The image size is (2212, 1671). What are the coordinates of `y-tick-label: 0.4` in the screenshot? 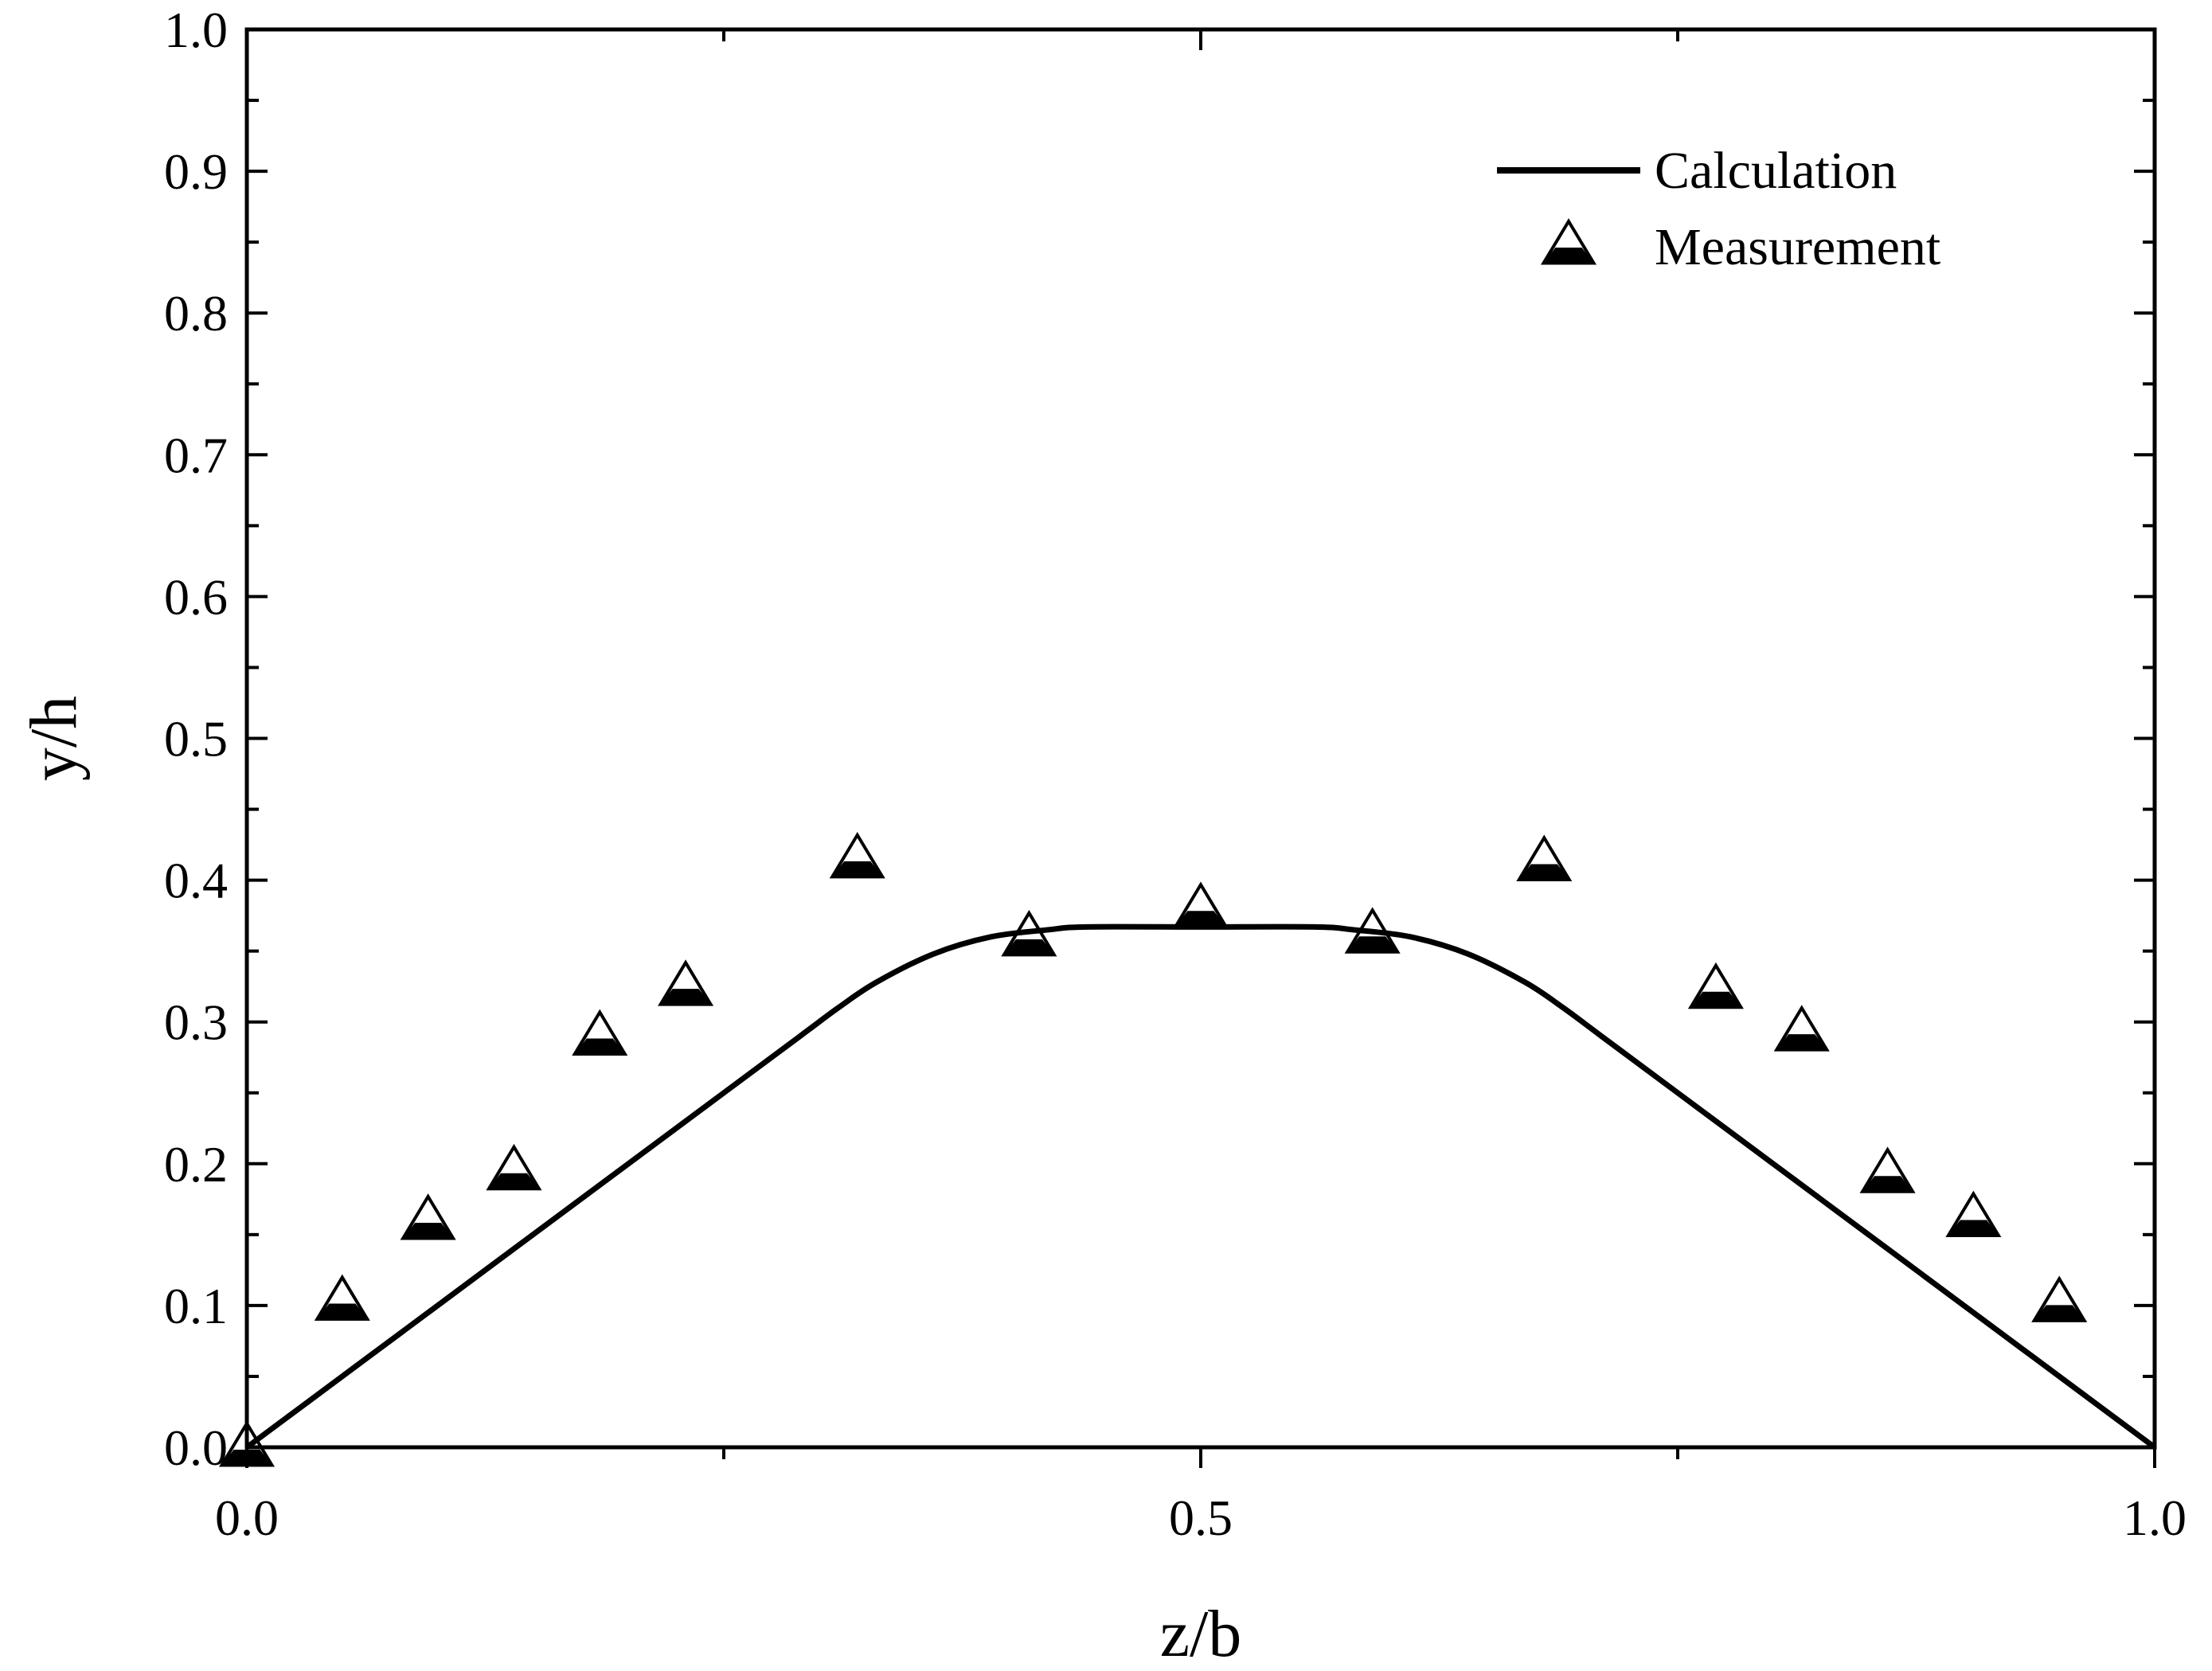 It's located at (196, 881).